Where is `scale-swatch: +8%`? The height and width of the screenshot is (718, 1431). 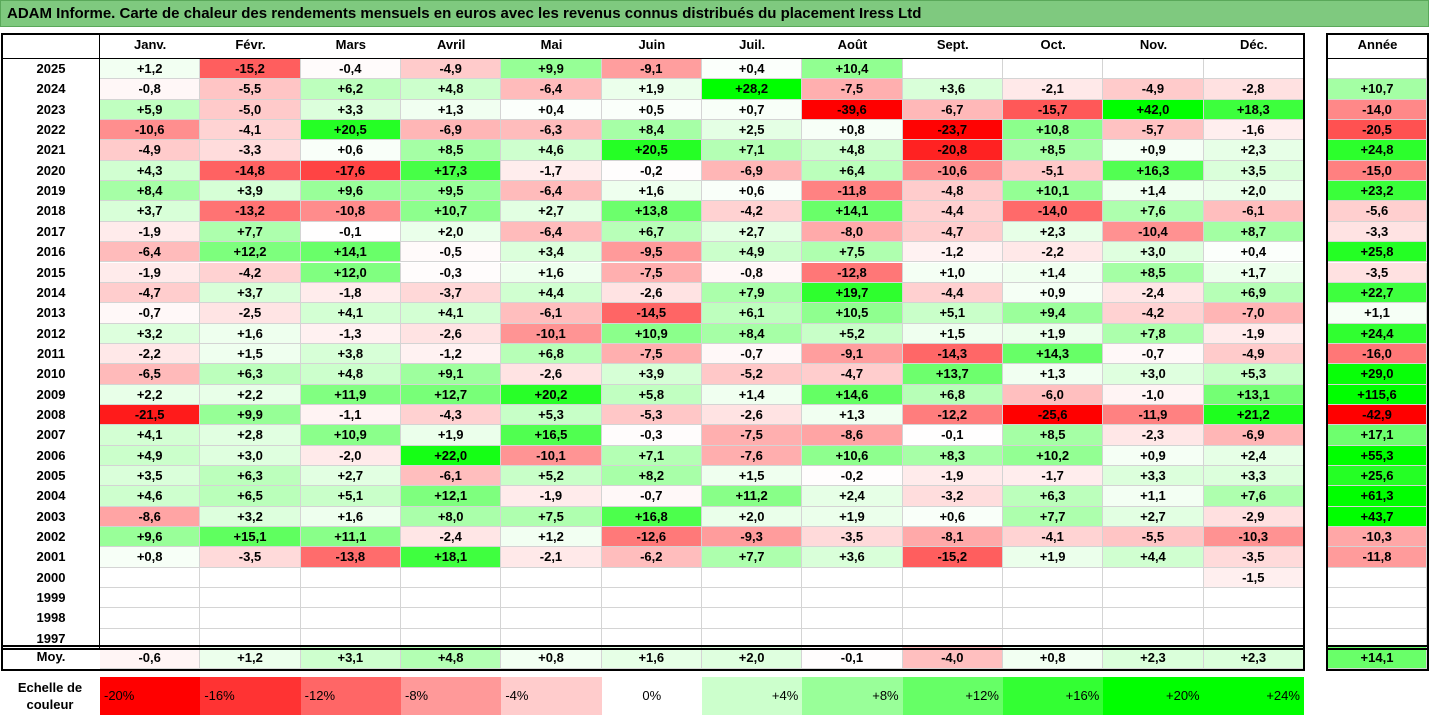
scale-swatch: +8% is located at coordinates (852, 696).